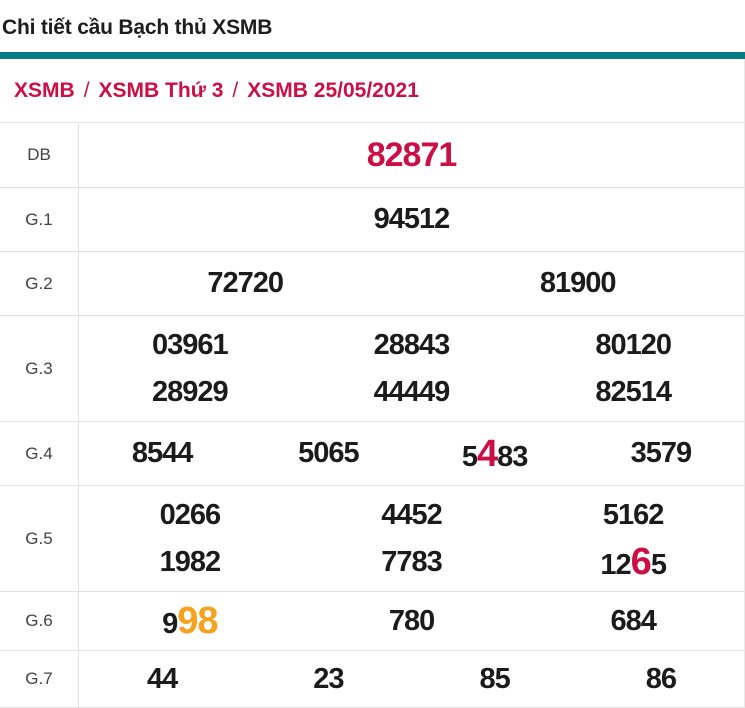 The height and width of the screenshot is (708, 745). I want to click on highlighted-digit: 98, so click(197, 621).